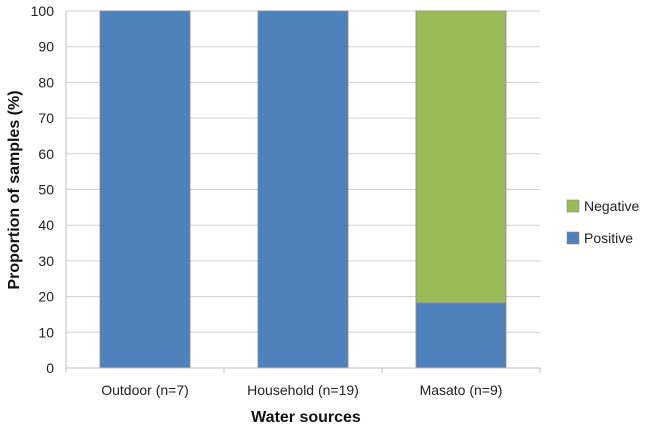 This screenshot has height=430, width=646. I want to click on x-tick-label: Masato (n=9), so click(461, 390).